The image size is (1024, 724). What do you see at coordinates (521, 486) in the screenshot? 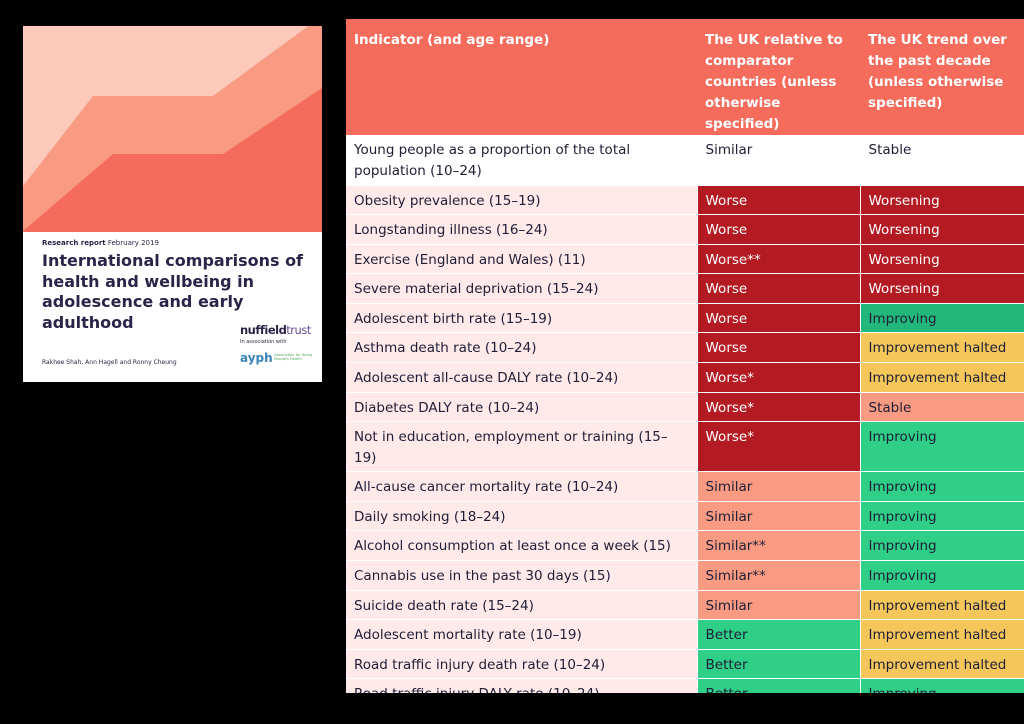
I see `indicator-cell: All-cause cancer mortality rate (10–24)` at bounding box center [521, 486].